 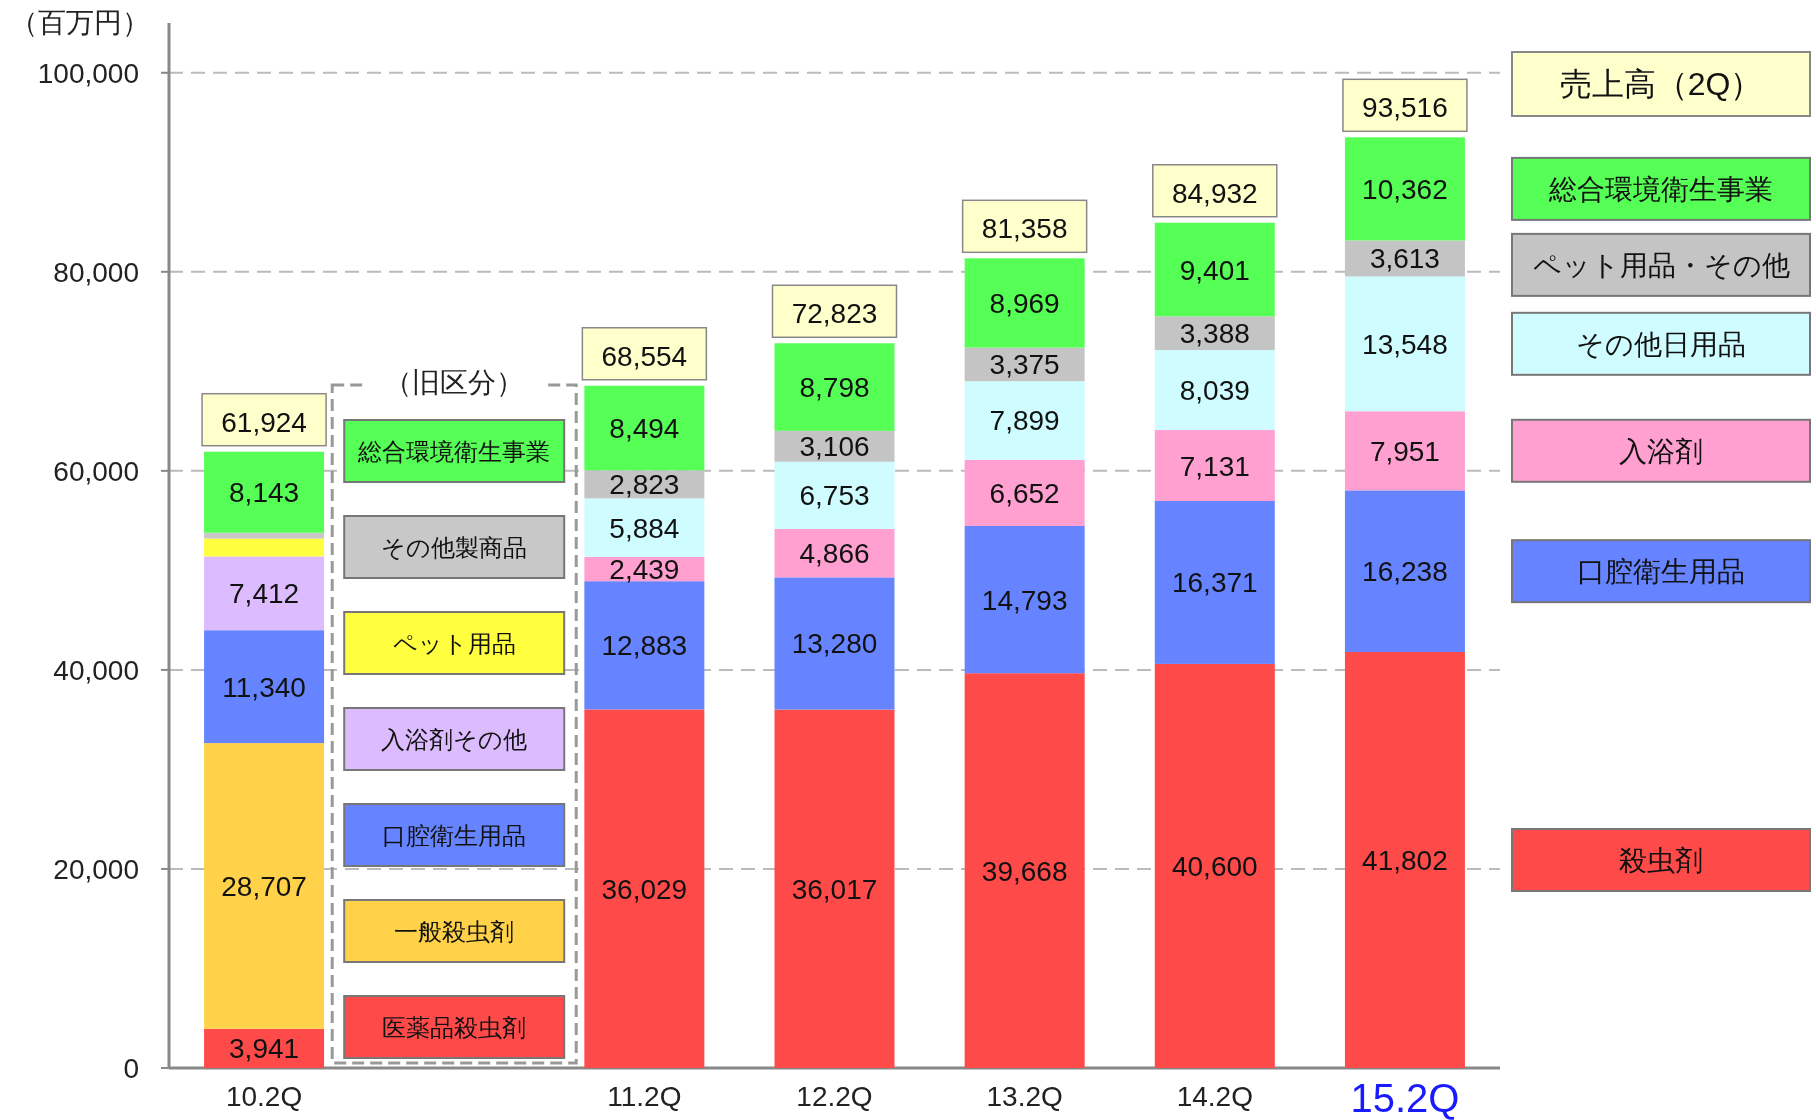 I want to click on data-label: 11,340, so click(x=264, y=687).